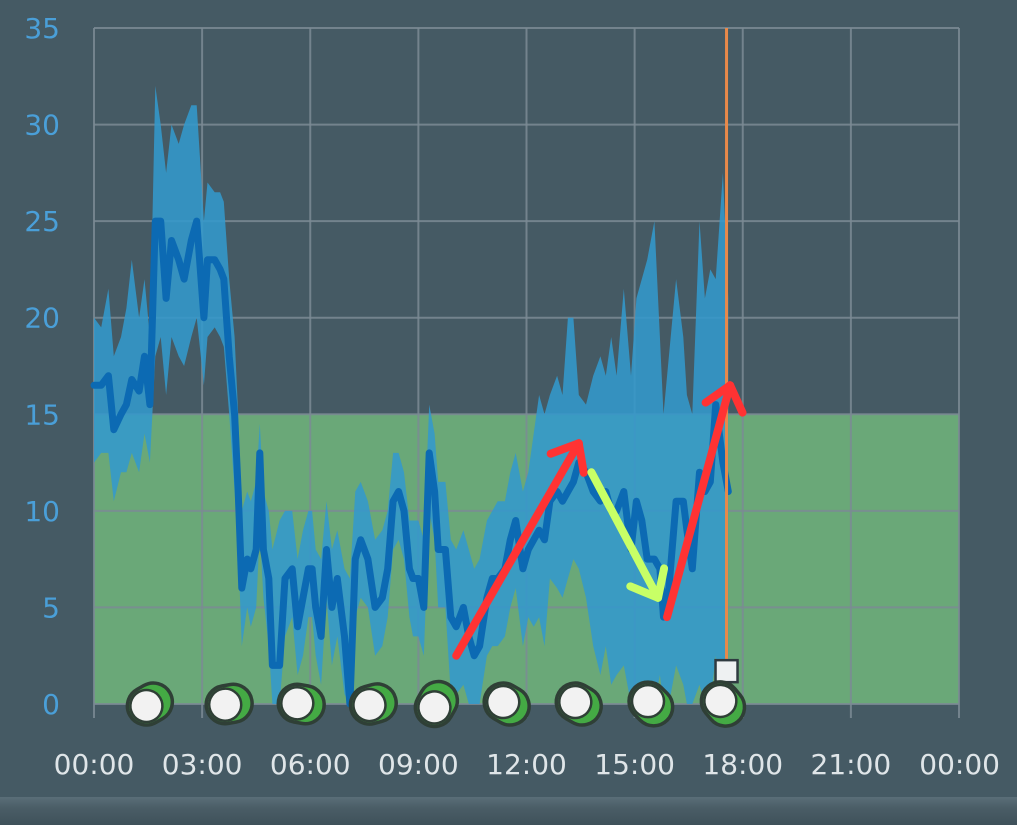  What do you see at coordinates (42, 366) in the screenshot?
I see `y-axis-labels: 0 5 10 15 20 25 30 35` at bounding box center [42, 366].